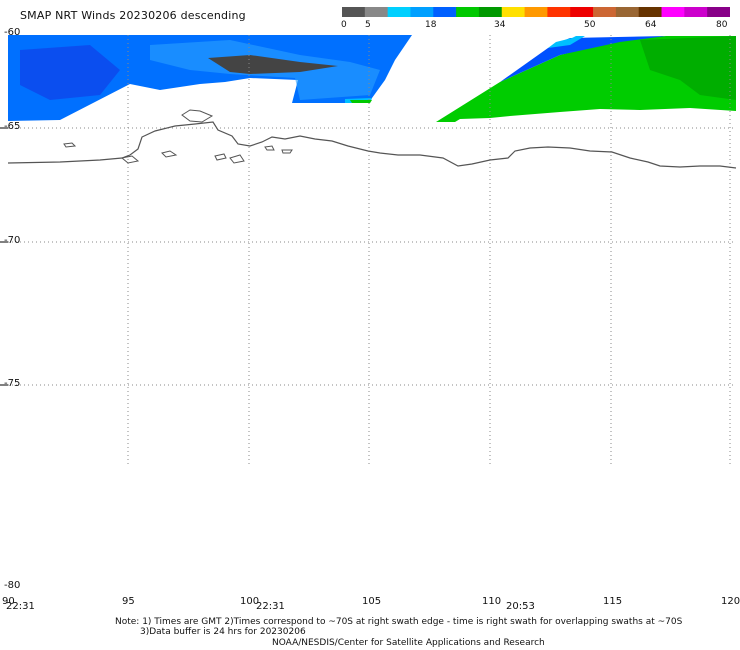  What do you see at coordinates (12, 240) in the screenshot?
I see `lat-label: -70` at bounding box center [12, 240].